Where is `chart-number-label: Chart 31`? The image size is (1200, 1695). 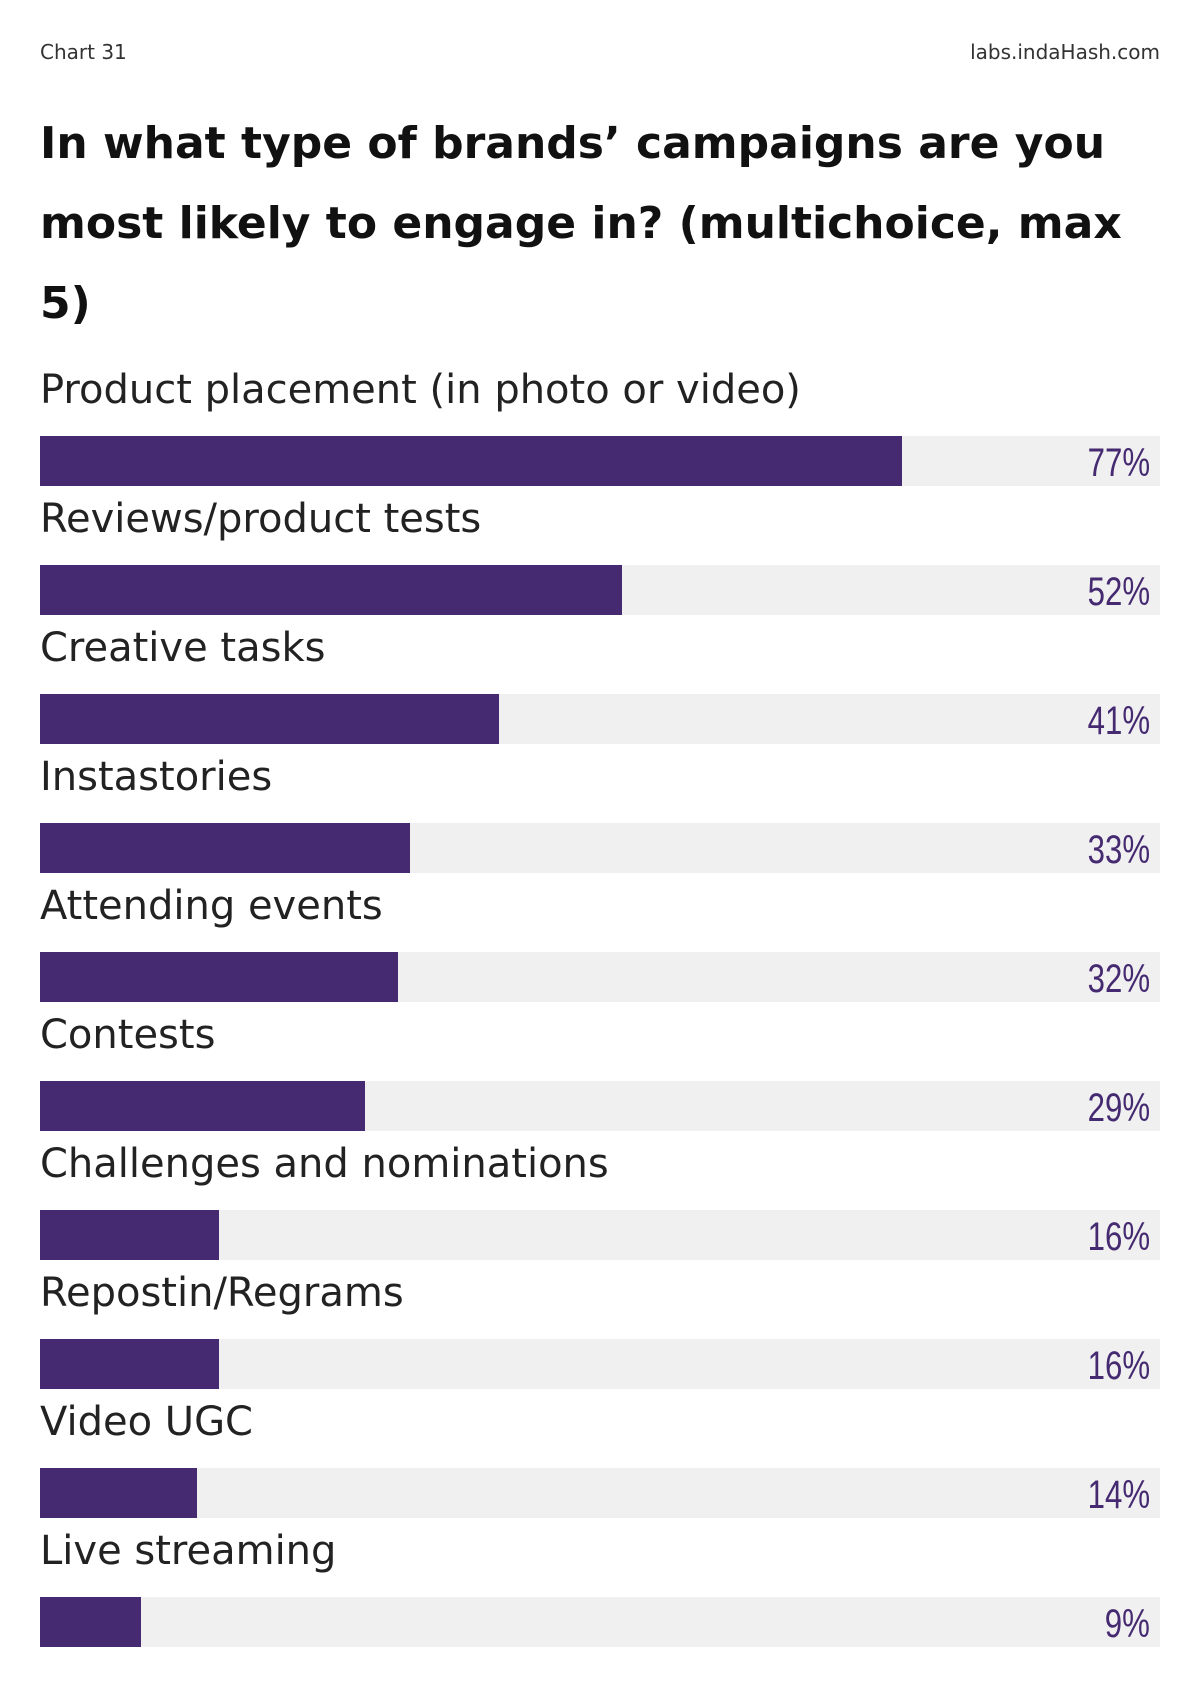 chart-number-label: Chart 31 is located at coordinates (83, 52).